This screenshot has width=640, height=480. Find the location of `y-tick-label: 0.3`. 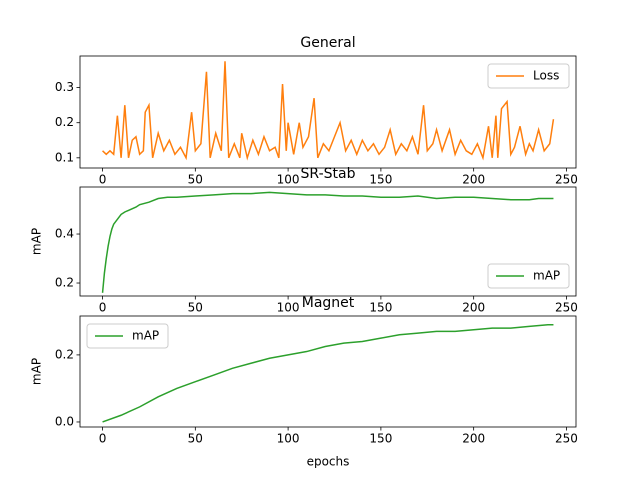

y-tick-label: 0.3 is located at coordinates (64, 87).